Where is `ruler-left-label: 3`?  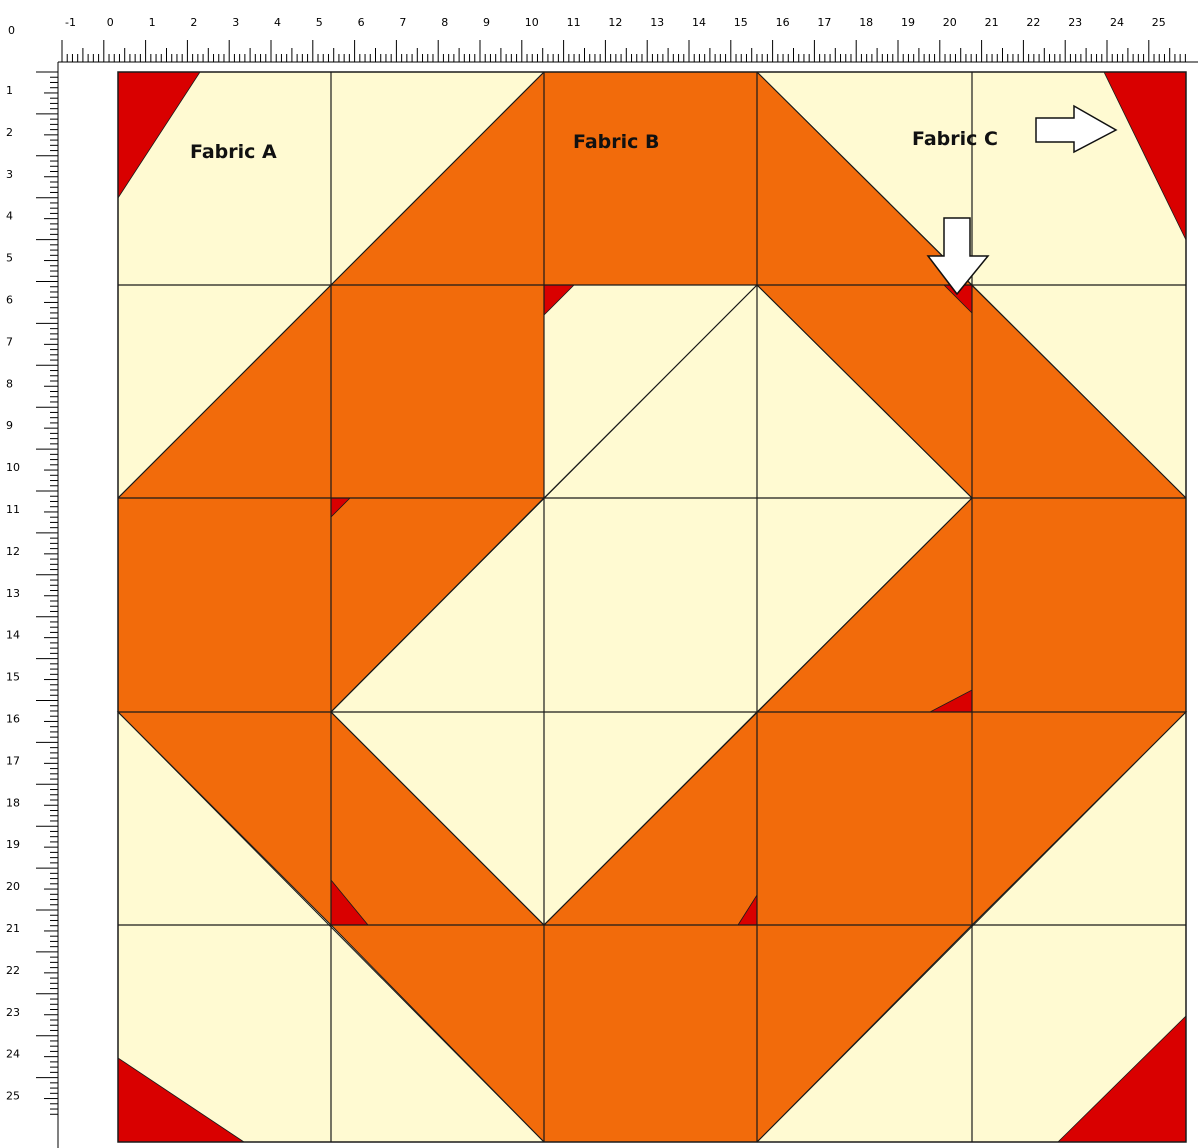
ruler-left-label: 3 is located at coordinates (9, 174).